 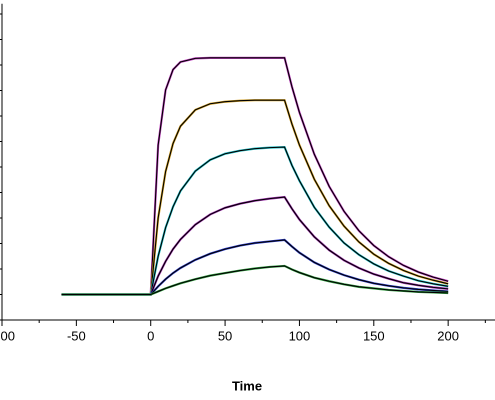 I want to click on x-tick-label: 100, so click(x=300, y=335).